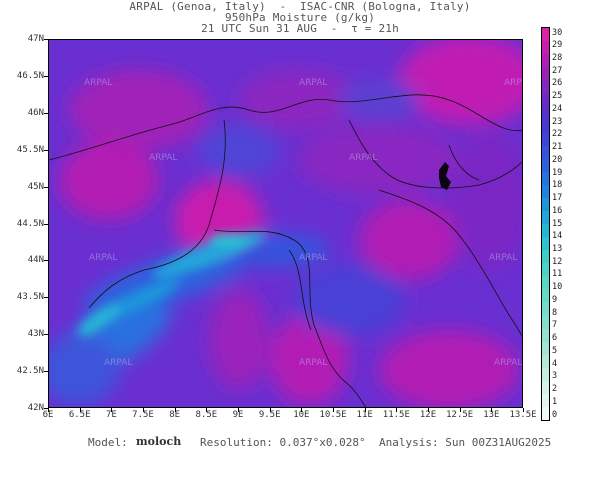 The width and height of the screenshot is (600, 501). I want to click on colorbar-label: 4, so click(555, 363).